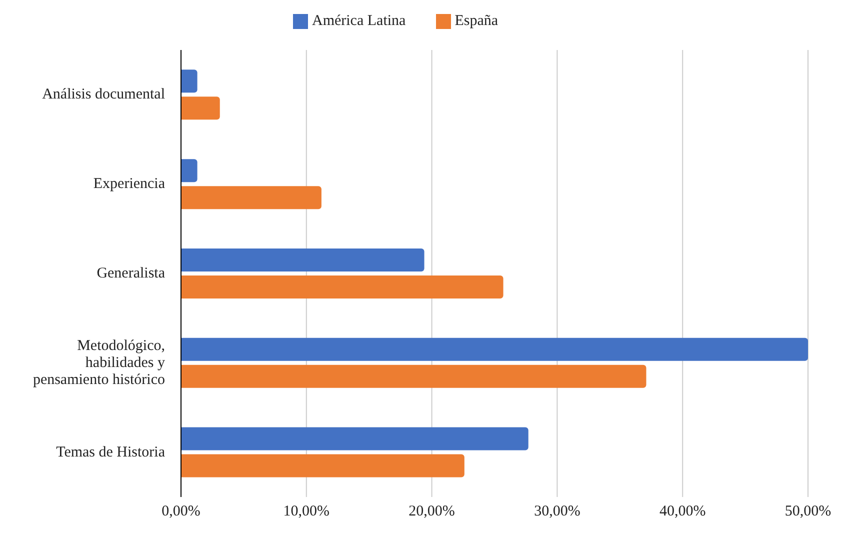 This screenshot has height=540, width=850. Describe the element at coordinates (306, 512) in the screenshot. I see `x-tick-label: 10,00%` at that location.